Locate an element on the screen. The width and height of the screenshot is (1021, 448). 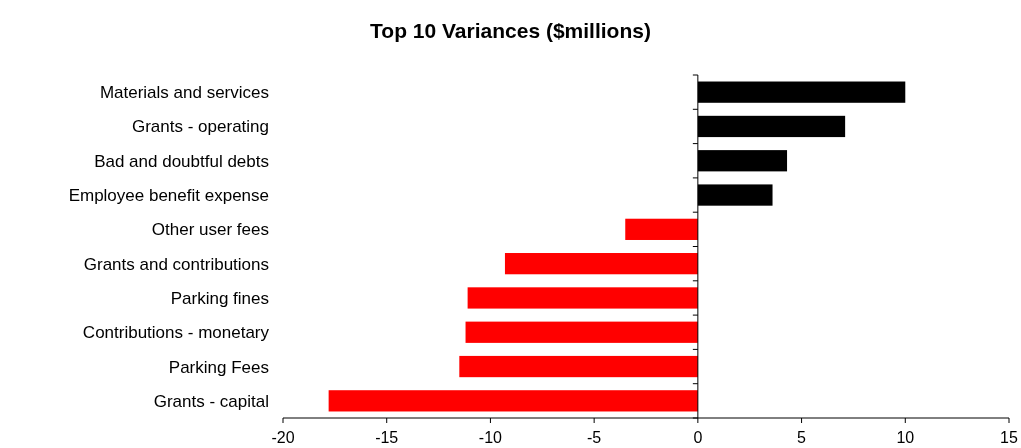
y-tick-label: Grants - capital is located at coordinates (211, 401).